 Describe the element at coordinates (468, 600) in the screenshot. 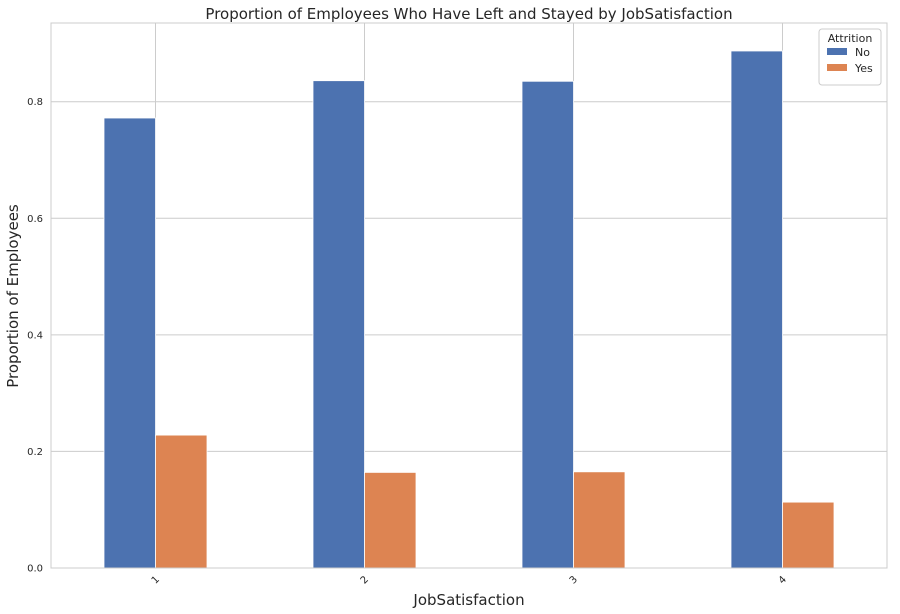

I see `x-axis-label: JobSatisfaction` at that location.